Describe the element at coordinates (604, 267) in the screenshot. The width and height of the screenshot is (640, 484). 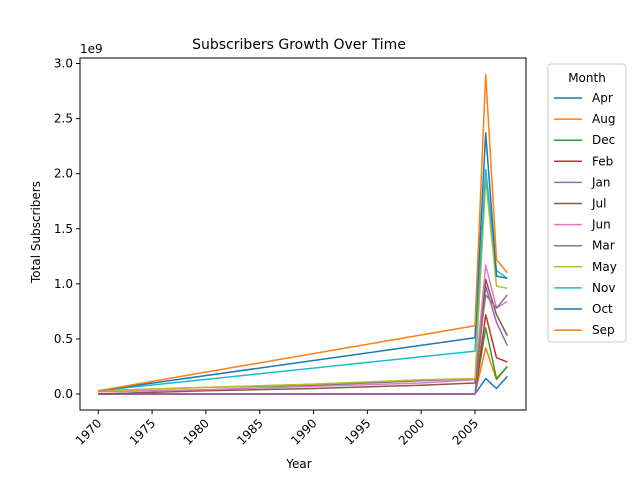
I see `legend-label-may: May` at that location.